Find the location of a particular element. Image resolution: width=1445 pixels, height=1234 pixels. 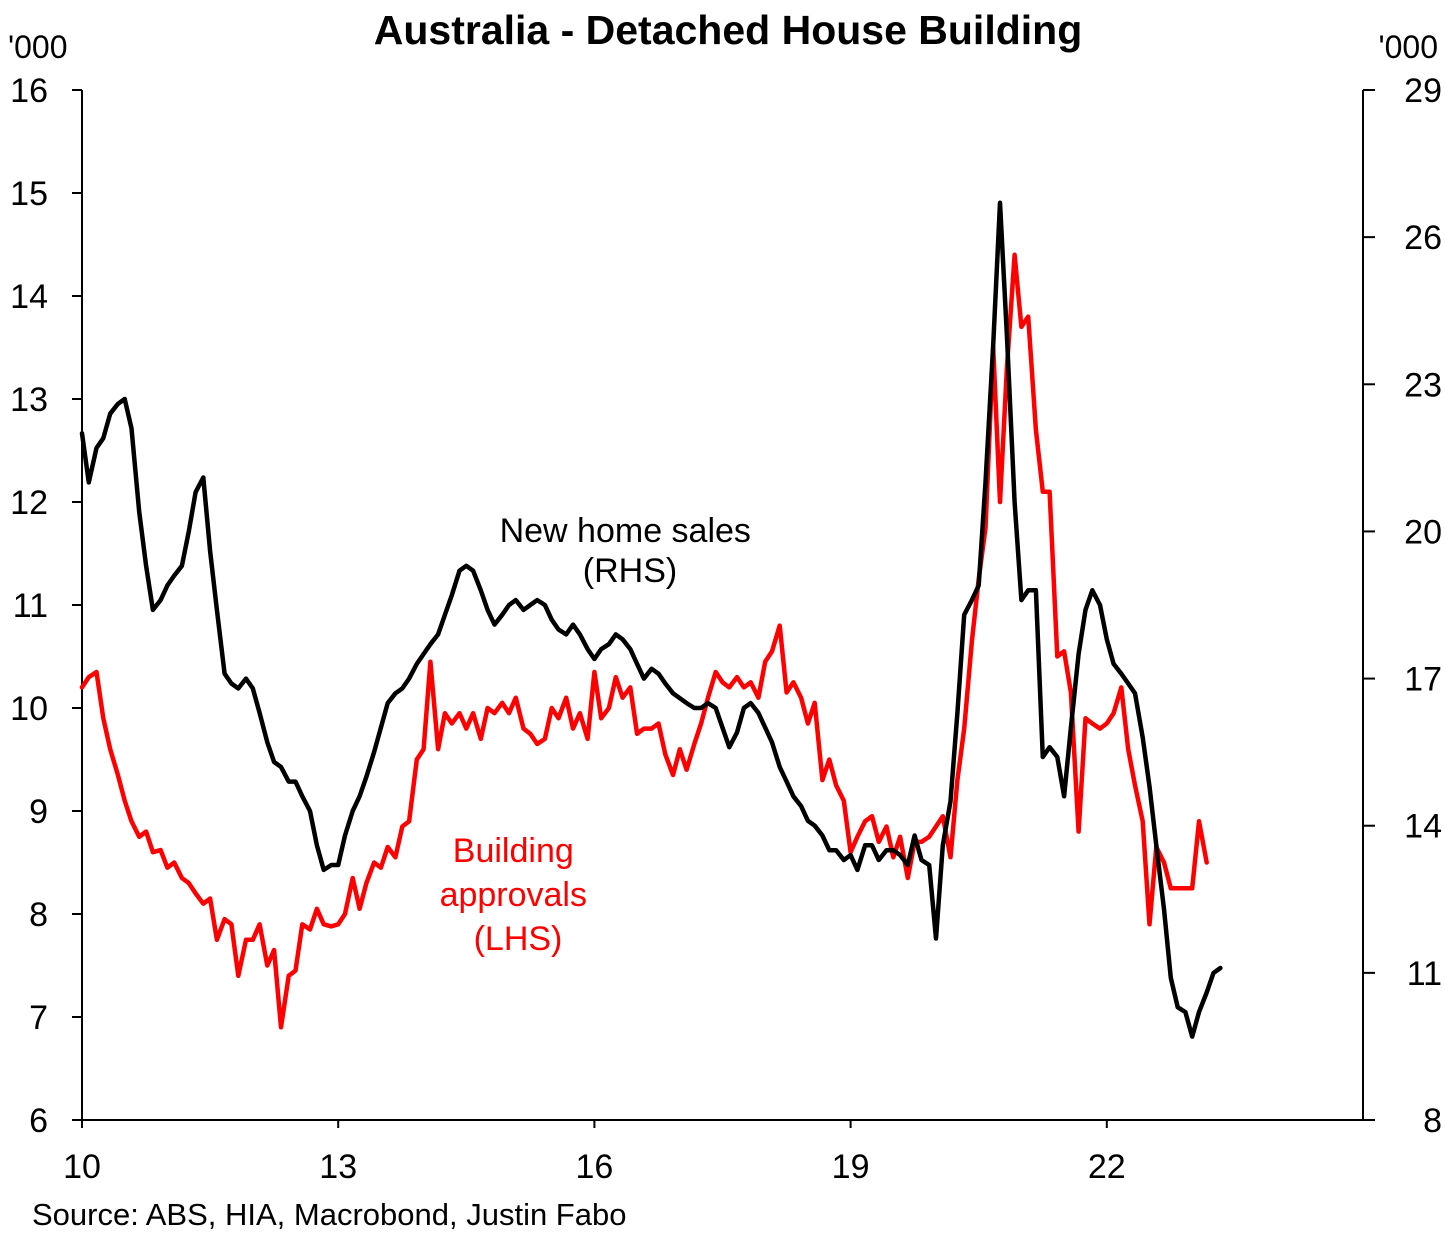

right-axis-unit: '000 is located at coordinates (1409, 47).